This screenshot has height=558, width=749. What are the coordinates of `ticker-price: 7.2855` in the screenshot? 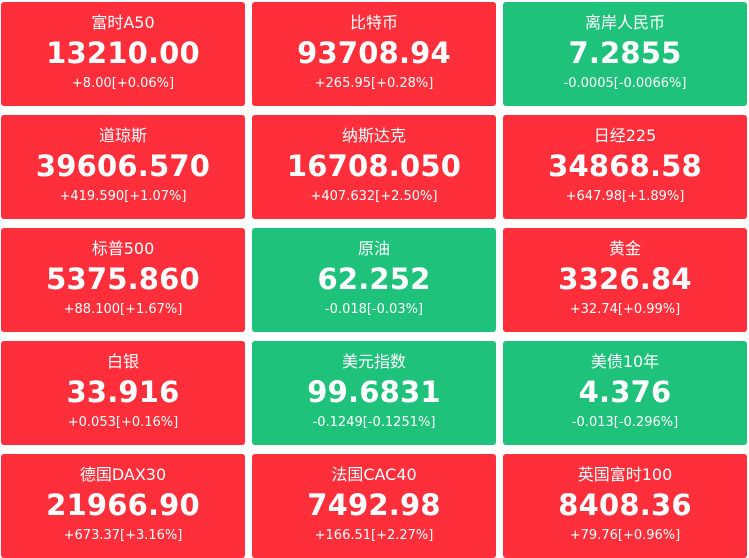 It's located at (625, 53).